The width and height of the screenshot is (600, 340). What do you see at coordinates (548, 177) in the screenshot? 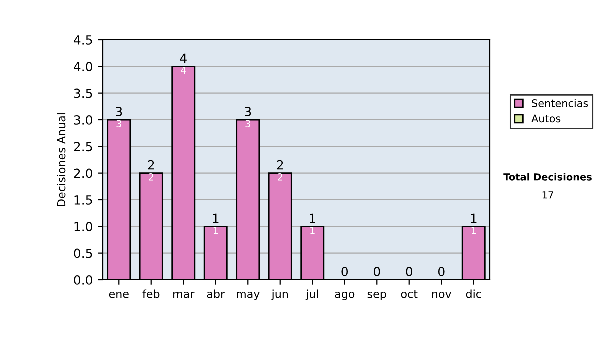
I see `text: Total Decisiones` at bounding box center [548, 177].